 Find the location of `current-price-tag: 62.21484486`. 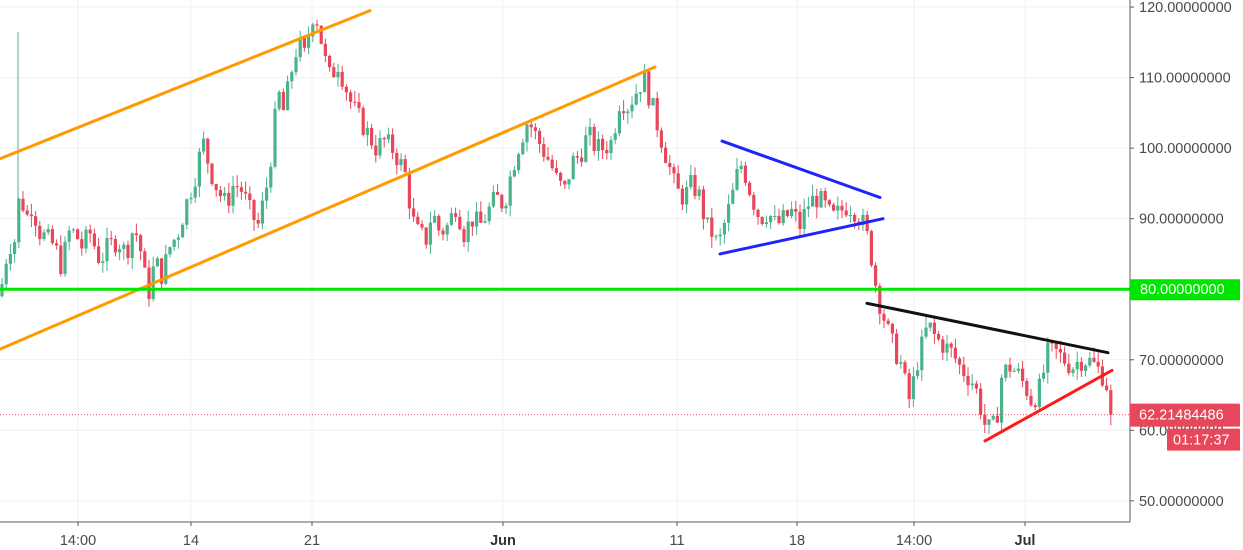

current-price-tag: 62.21484486 is located at coordinates (1185, 415).